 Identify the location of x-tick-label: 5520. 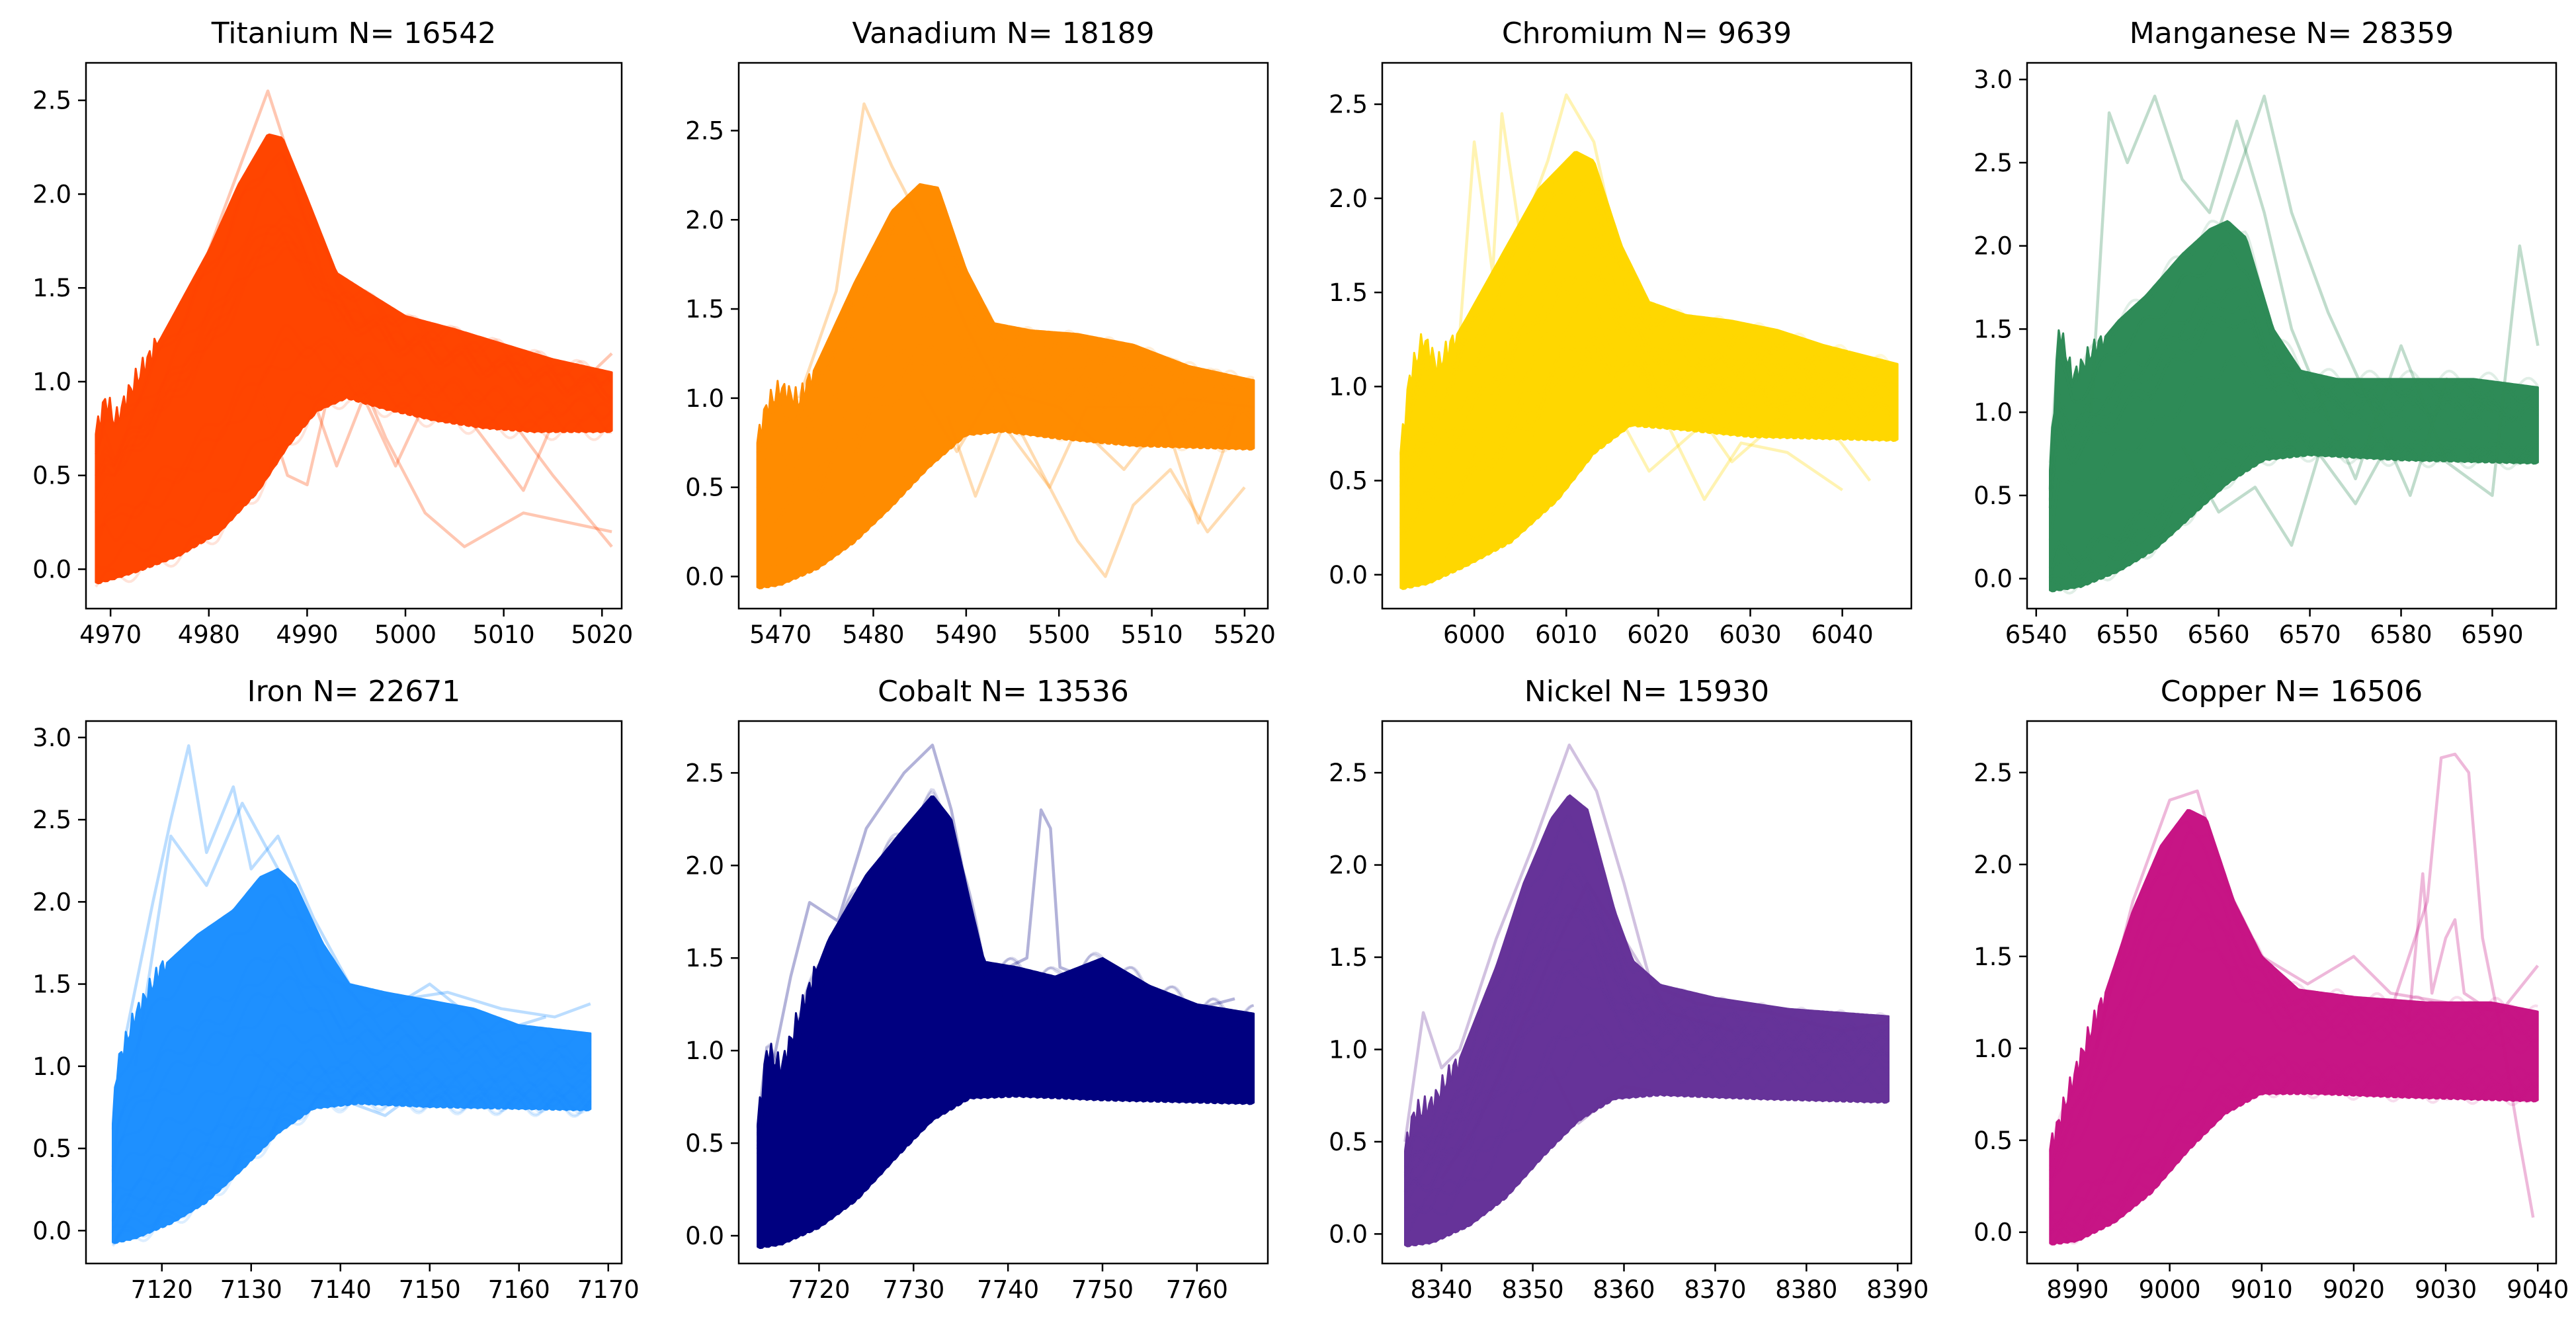
(1245, 635).